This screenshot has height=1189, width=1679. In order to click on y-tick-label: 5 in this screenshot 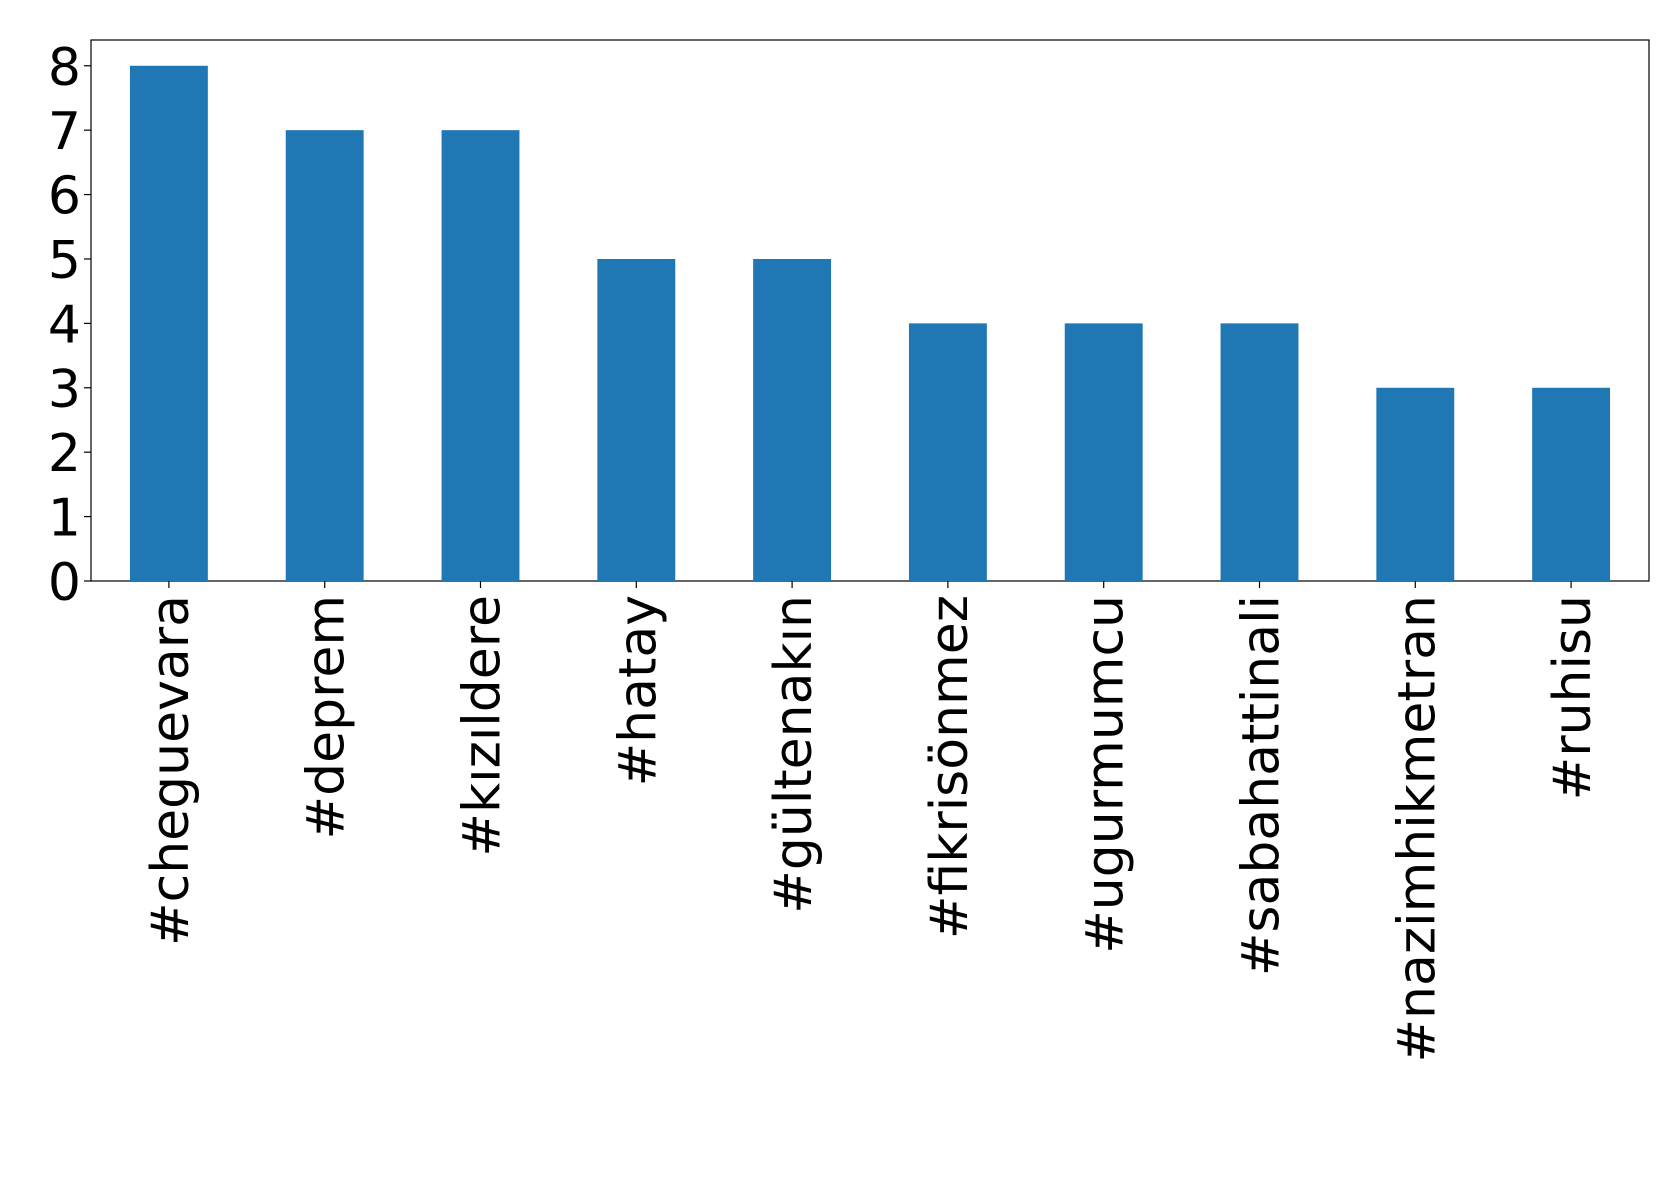, I will do `click(64, 261)`.